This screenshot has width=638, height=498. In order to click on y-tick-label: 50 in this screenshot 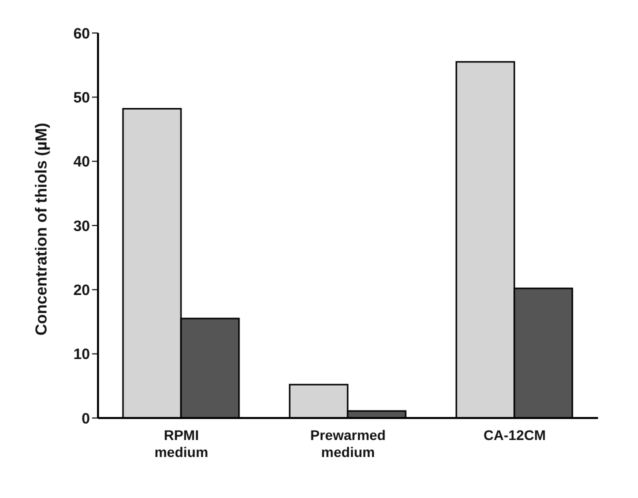, I will do `click(81, 97)`.